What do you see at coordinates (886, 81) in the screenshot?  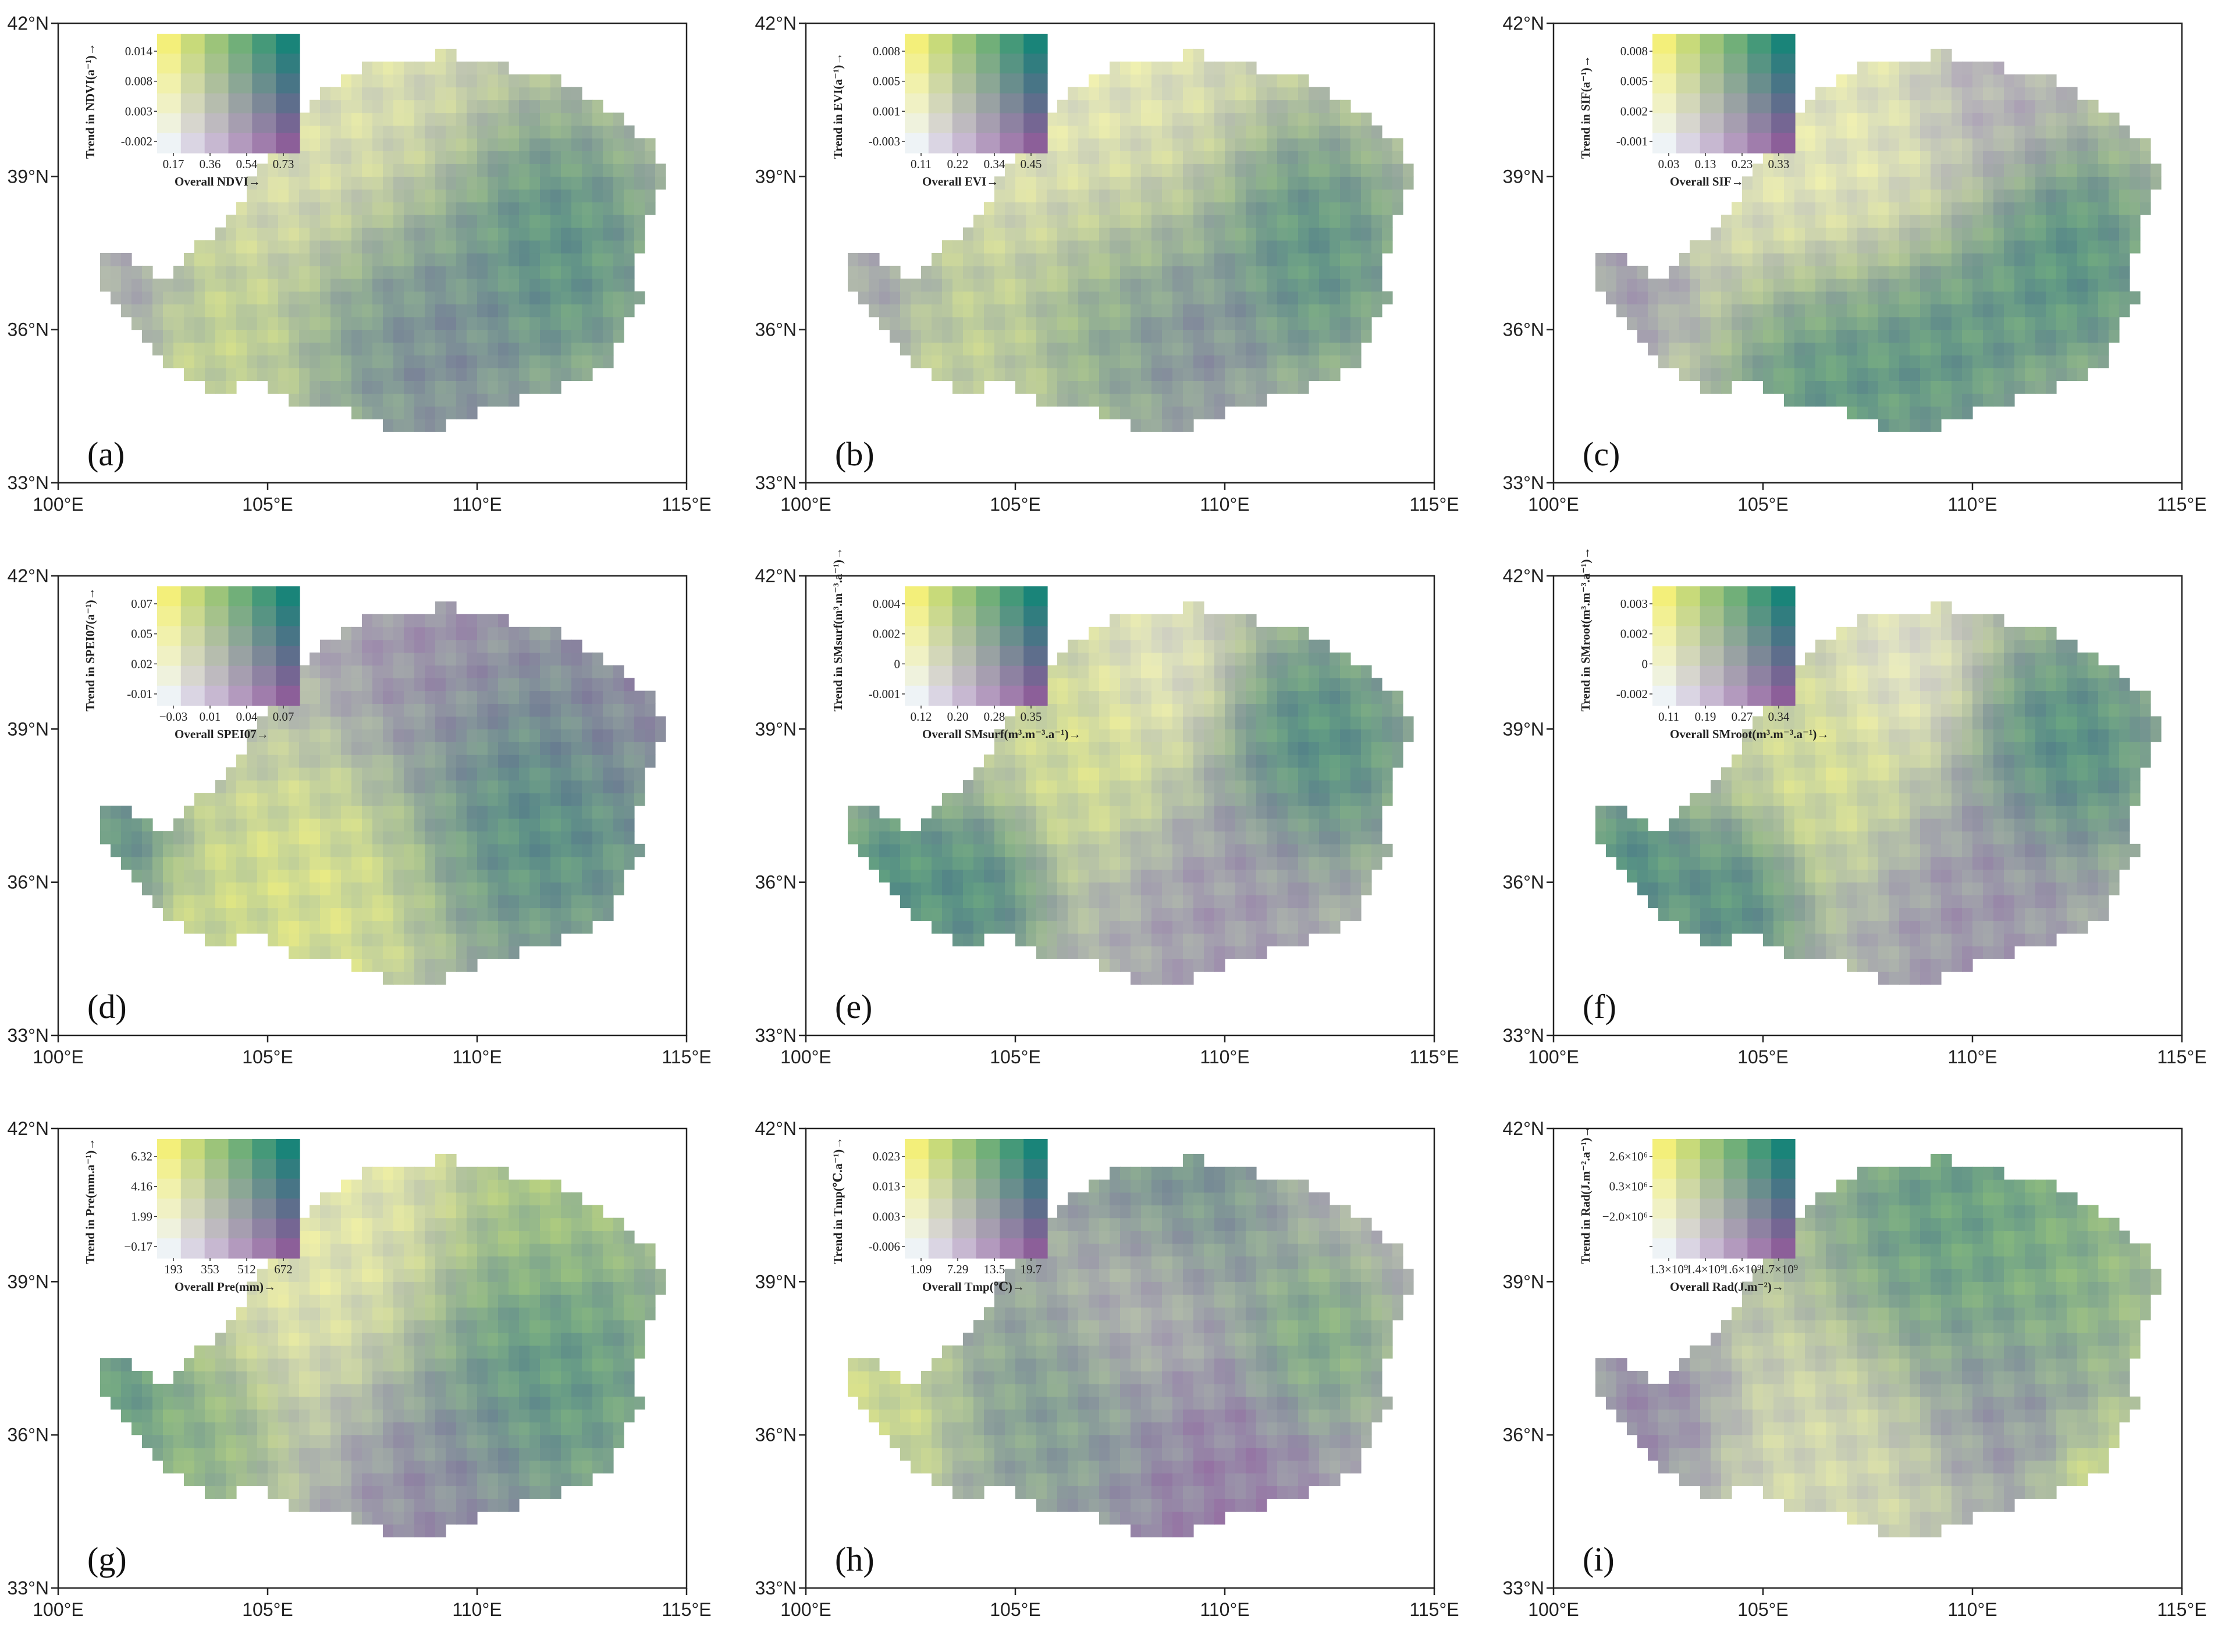 I see `legend-y-tick: 0.005` at bounding box center [886, 81].